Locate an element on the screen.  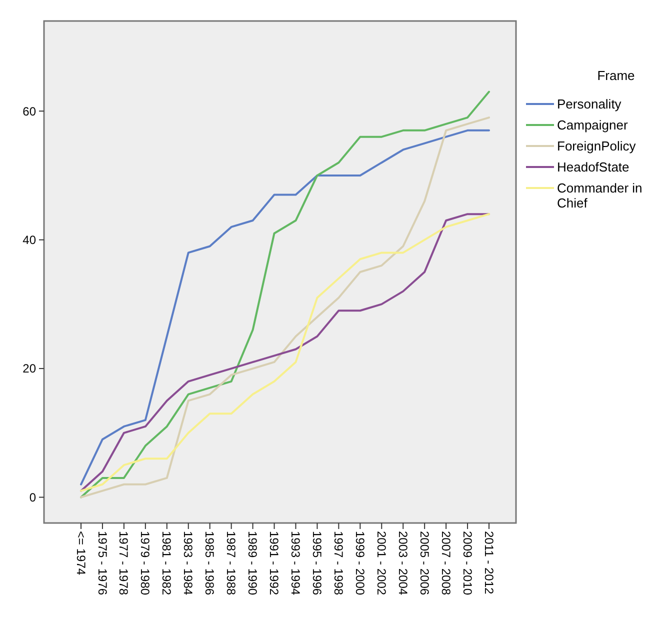
x-tick-label: 1989 - 1990 is located at coordinates (253, 563).